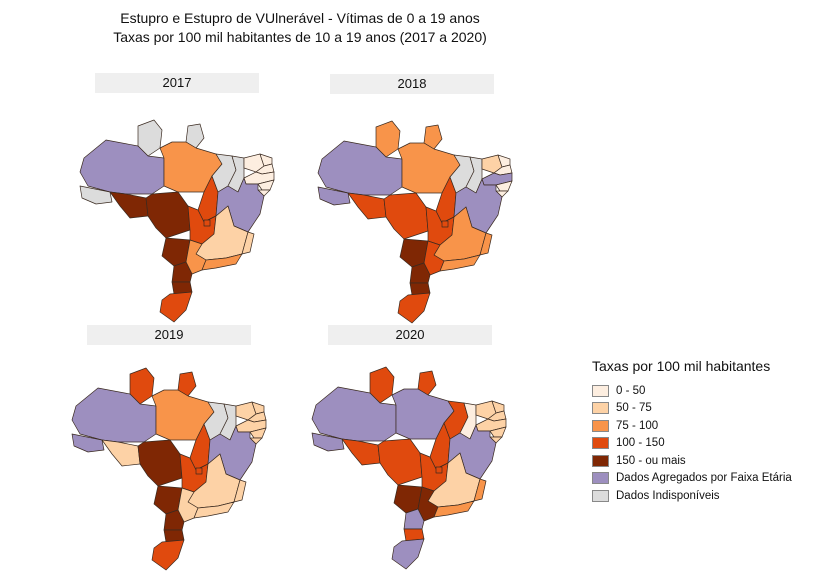  I want to click on state-ap-2019, so click(187, 384).